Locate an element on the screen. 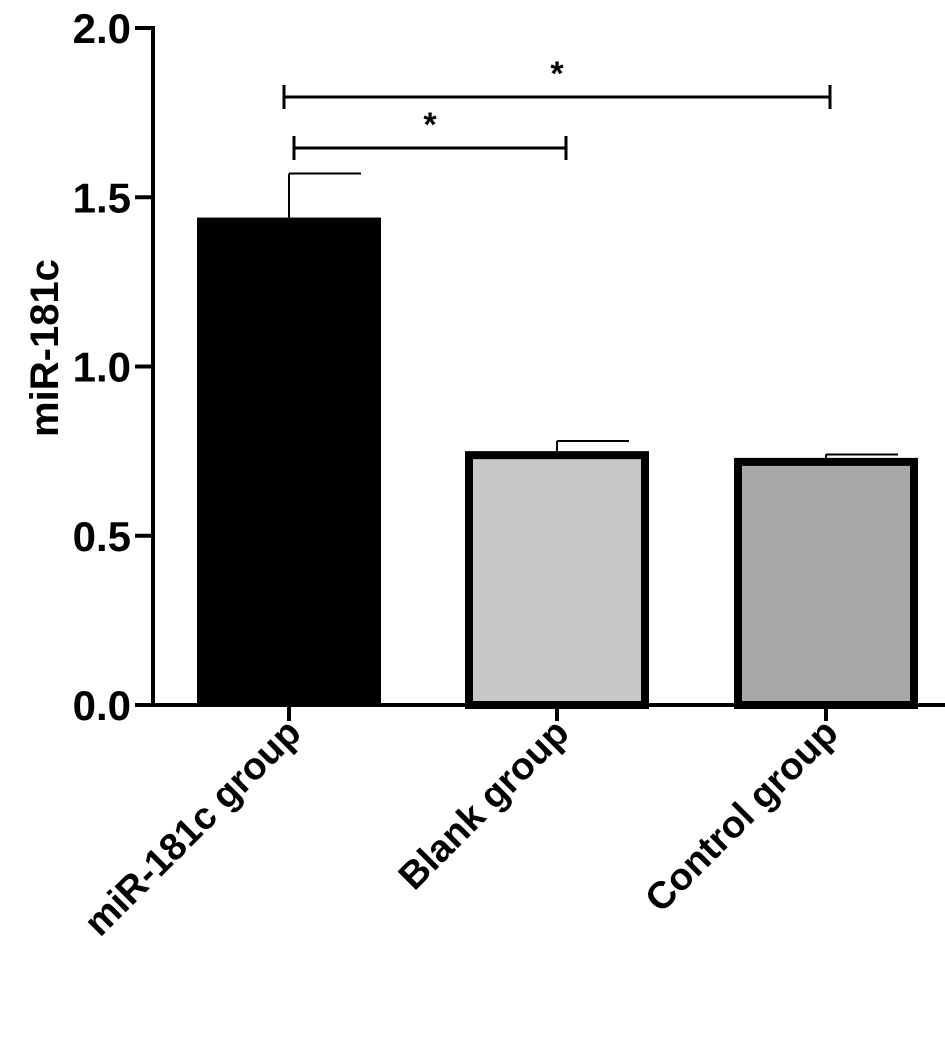  significance-brackets: ** is located at coordinates (557, 107).